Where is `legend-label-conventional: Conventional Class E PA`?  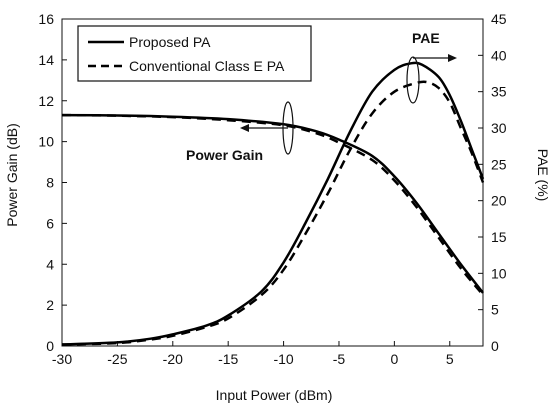
legend-label-conventional: Conventional Class E PA is located at coordinates (207, 66).